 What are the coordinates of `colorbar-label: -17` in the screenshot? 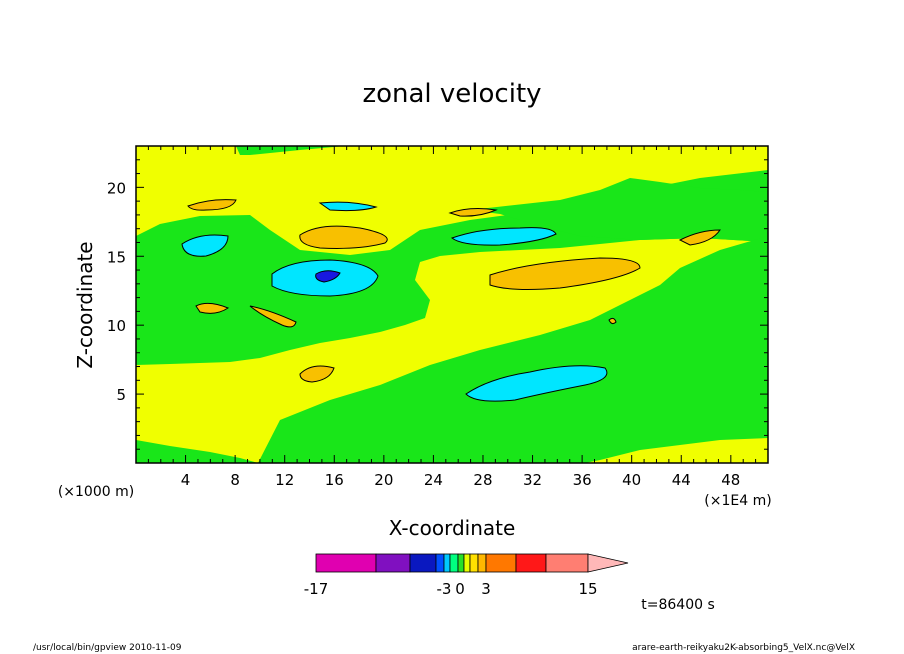 It's located at (316, 589).